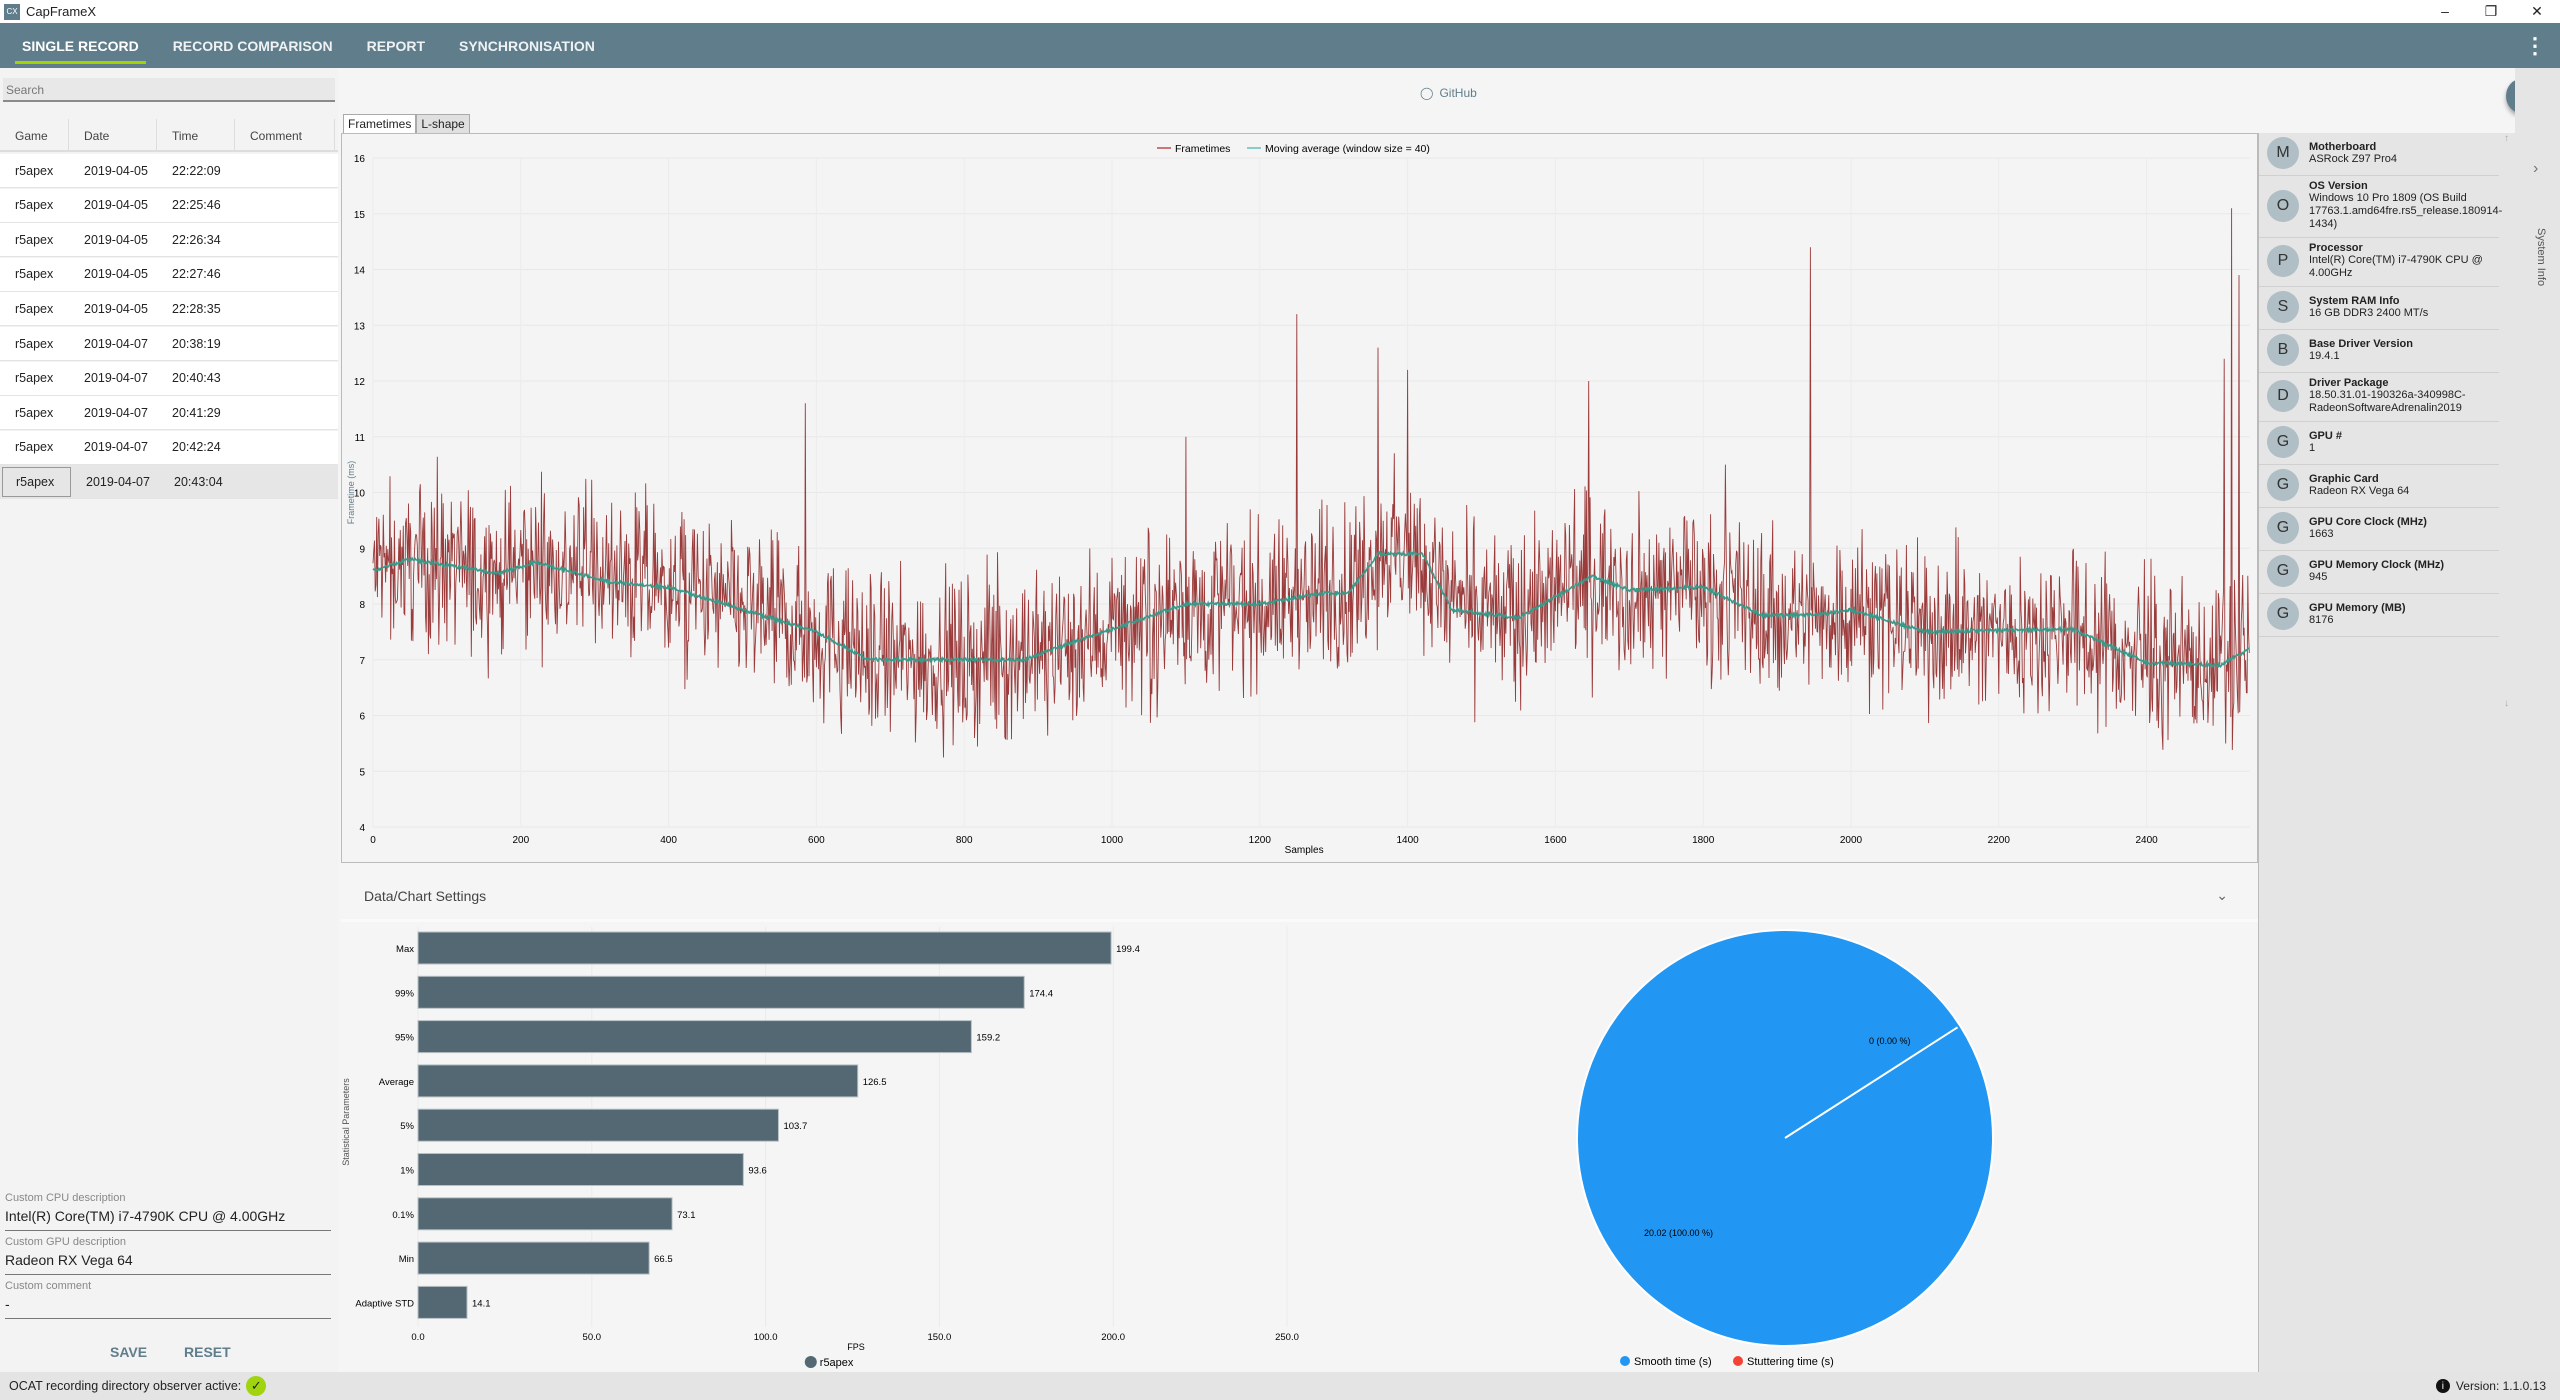 The image size is (2560, 1400). Describe the element at coordinates (168, 1261) in the screenshot. I see `custom-gpu-input: Radeon RX Vega 64` at that location.